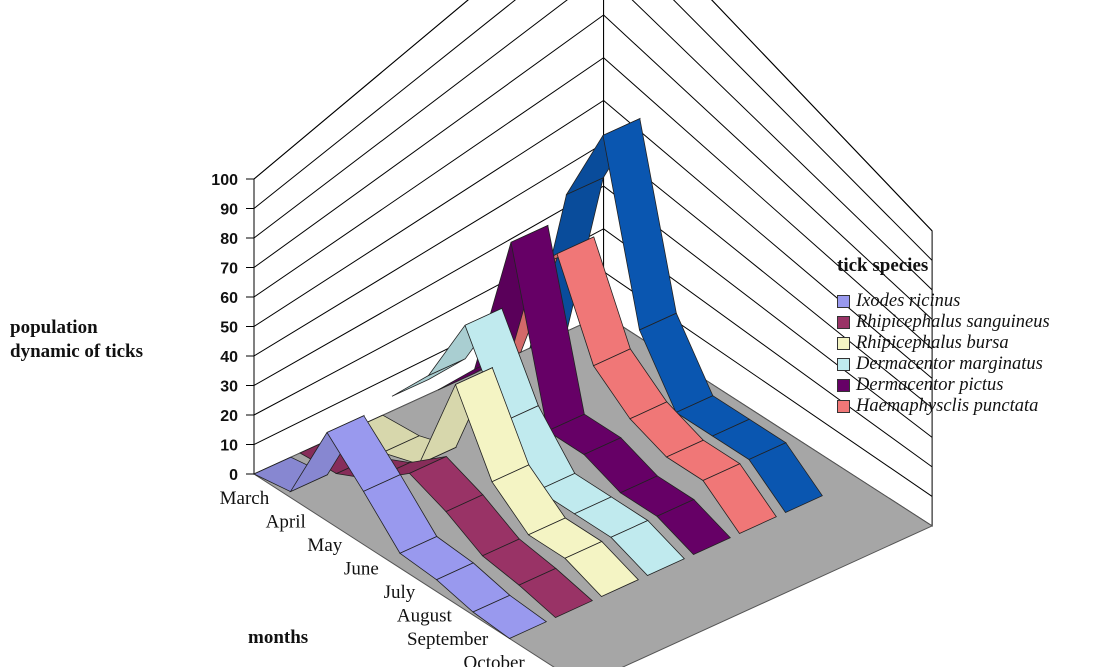 The image size is (1117, 667). Describe the element at coordinates (229, 269) in the screenshot. I see `y-tick-label: 70` at that location.